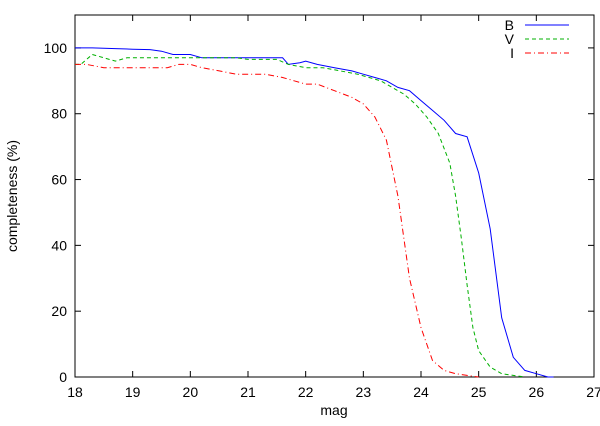  I want to click on y-axis-label: completeness (%), so click(12, 196).